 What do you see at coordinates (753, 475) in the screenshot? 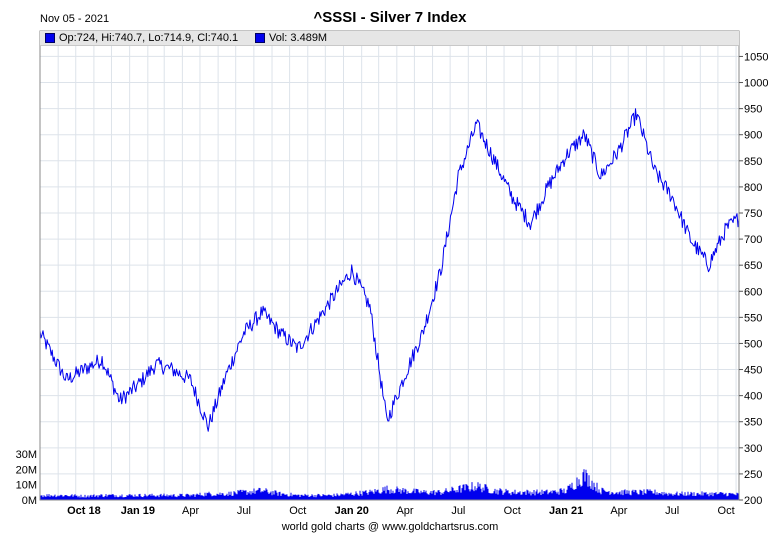
I see `y-tick-label: 250` at bounding box center [753, 475].